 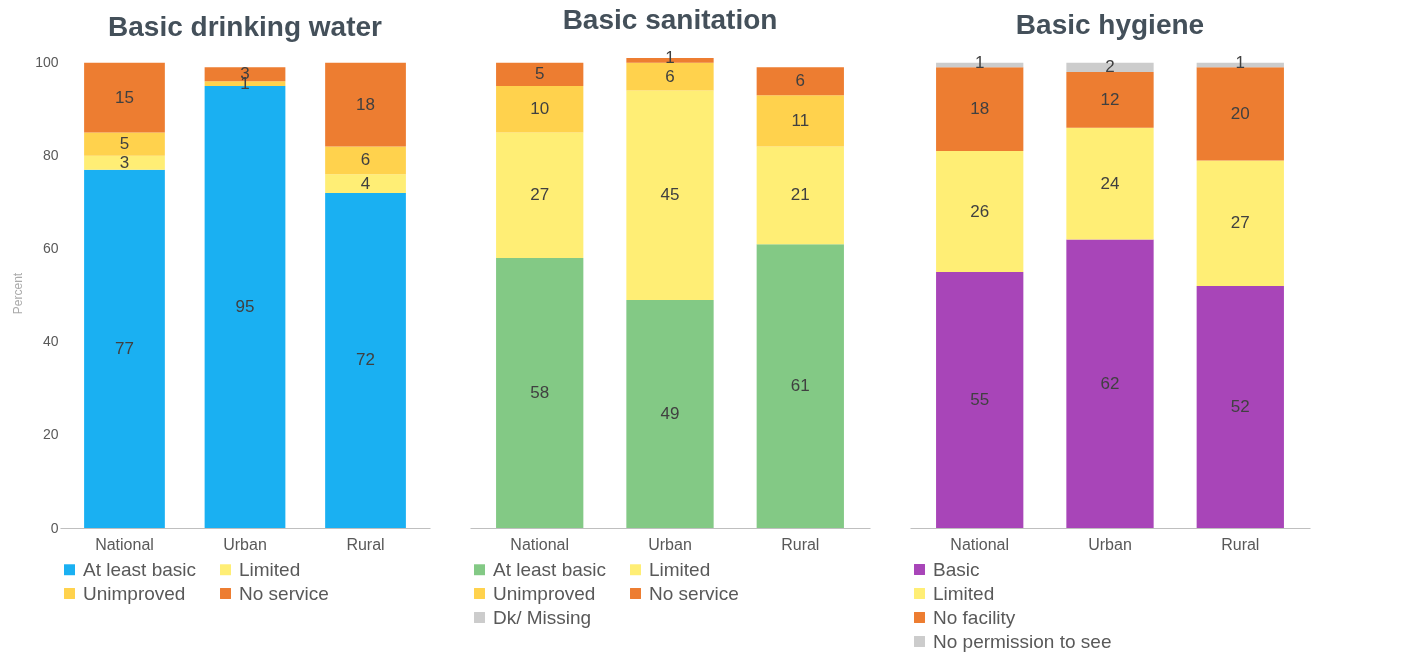 What do you see at coordinates (670, 19) in the screenshot?
I see `chart-title: Basic sanitation` at bounding box center [670, 19].